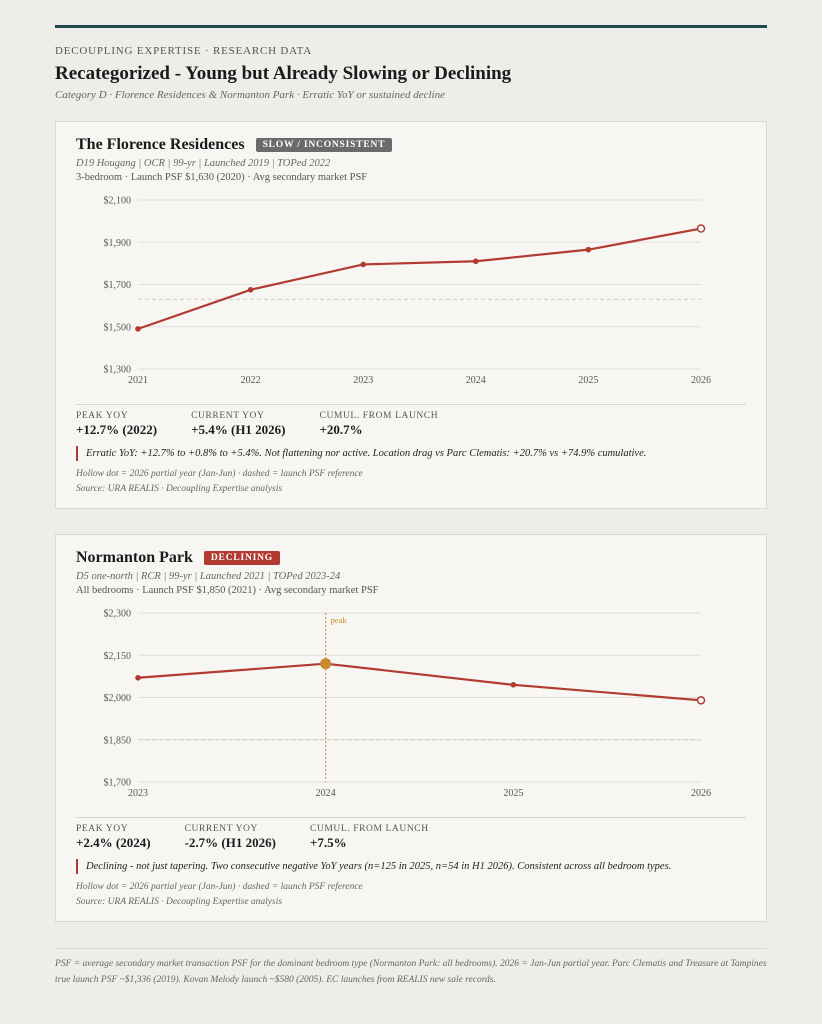 This screenshot has height=1024, width=822. Describe the element at coordinates (184, 51) in the screenshot. I see `eyebrow: DECOUPLING EXPERTISE · RESEARCH DATA` at that location.